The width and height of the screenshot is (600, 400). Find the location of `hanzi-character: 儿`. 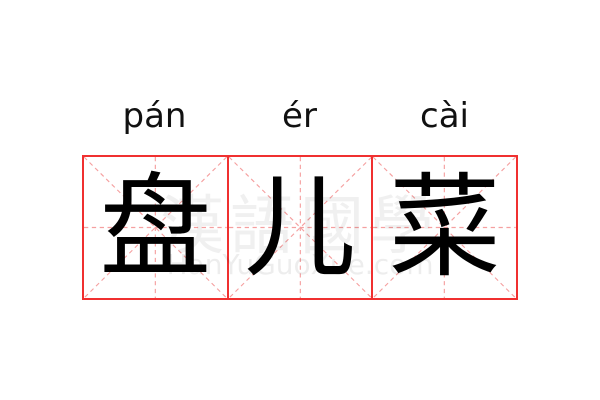

hanzi-character: 儿 is located at coordinates (300, 227).